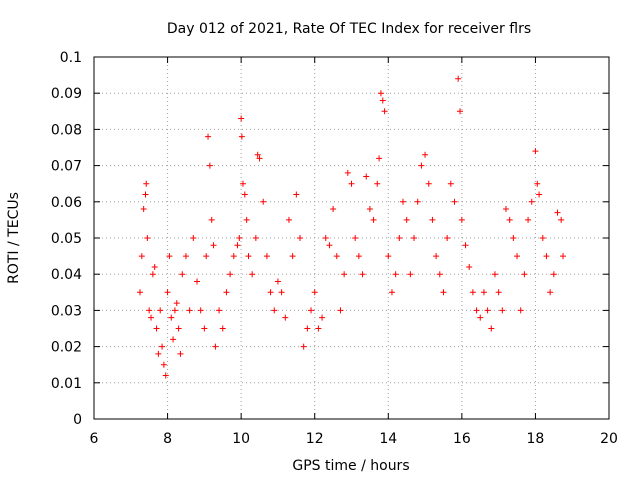  I want to click on x-tick-label: 14, so click(388, 439).